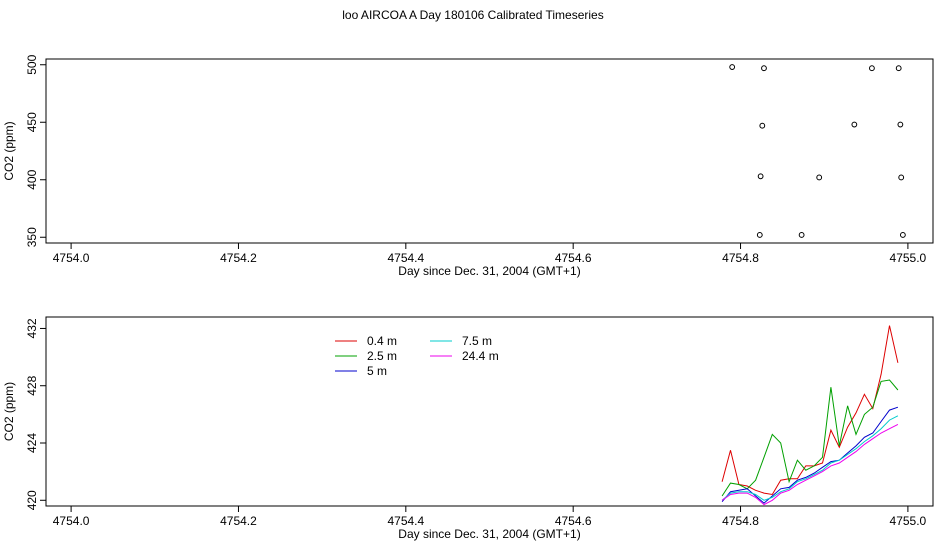 Image resolution: width=950 pixels, height=550 pixels. Describe the element at coordinates (35, 150) in the screenshot. I see `top-y-axis: 350 400 450 500` at that location.